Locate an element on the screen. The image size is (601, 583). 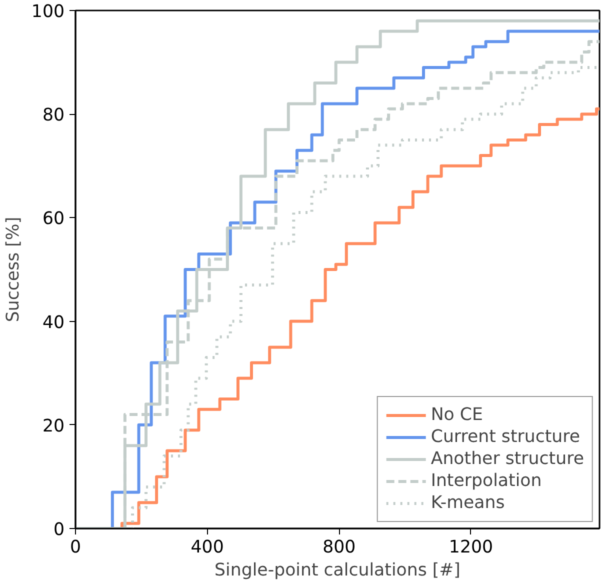
legend-label: Interpolation is located at coordinates (486, 481).